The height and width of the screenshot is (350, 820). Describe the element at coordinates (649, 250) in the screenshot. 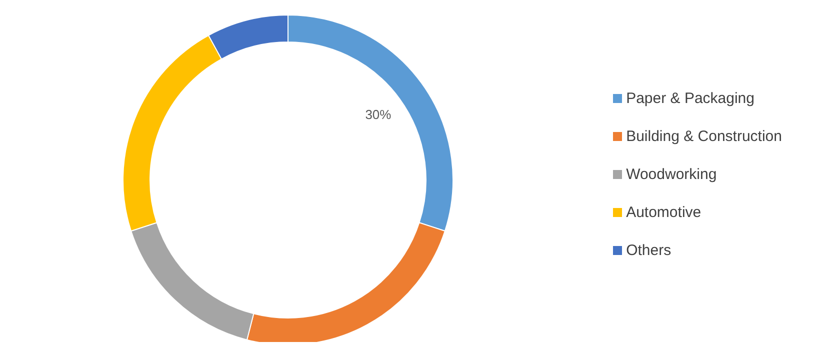

I see `legend-label: Others` at that location.